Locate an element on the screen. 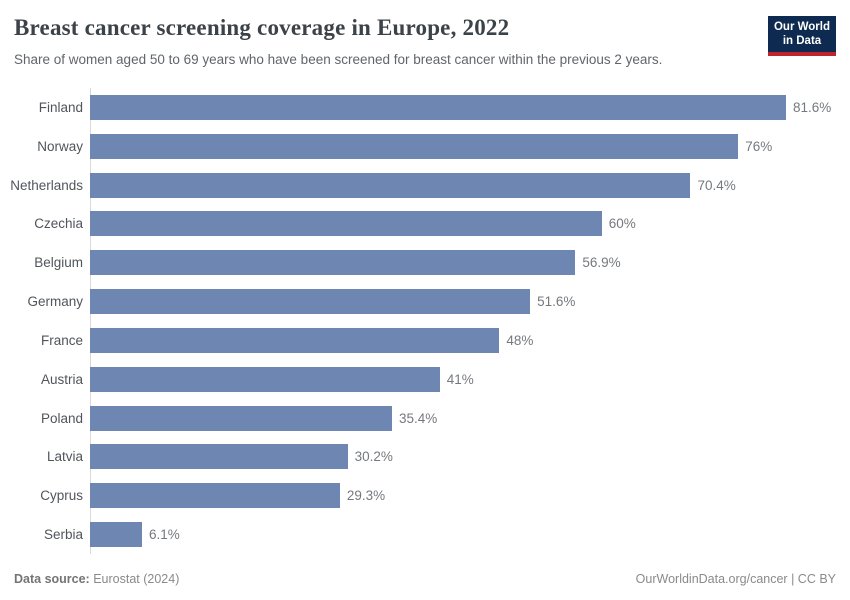 The width and height of the screenshot is (850, 600). bar-track: 48% is located at coordinates (470, 340).